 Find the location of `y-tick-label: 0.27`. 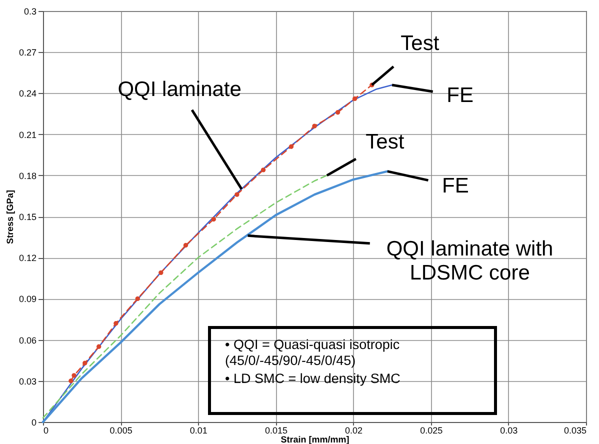

y-tick-label: 0.27 is located at coordinates (27, 53).